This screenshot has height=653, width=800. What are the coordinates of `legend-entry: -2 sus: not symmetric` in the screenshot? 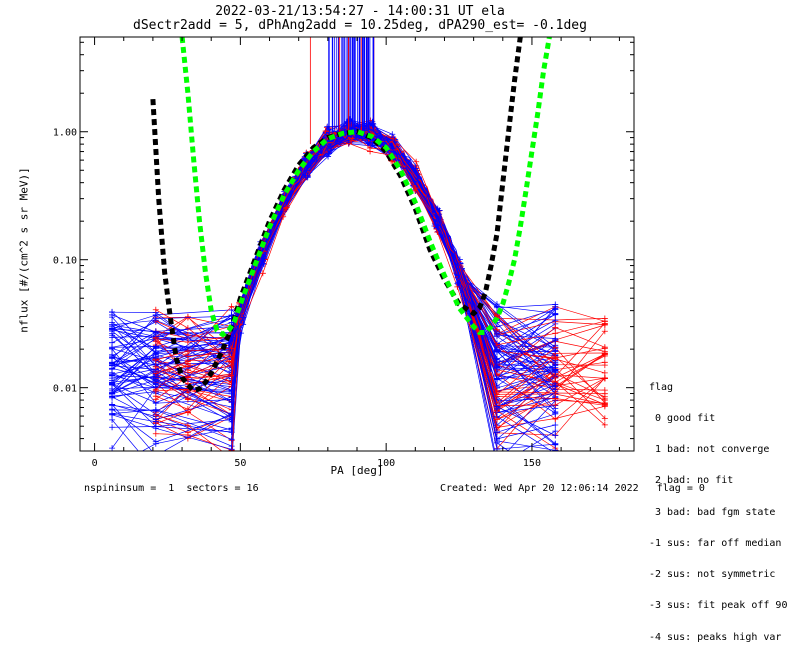 It's located at (712, 575).